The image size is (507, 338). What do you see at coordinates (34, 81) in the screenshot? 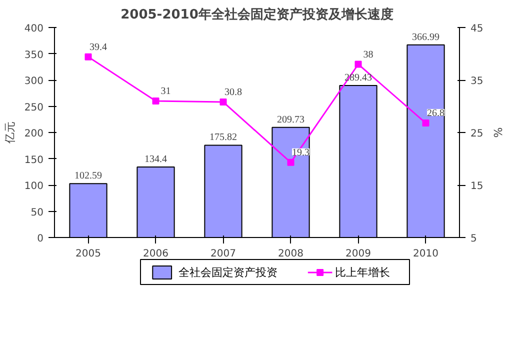
I see `y-tick-label: 300` at bounding box center [34, 81].